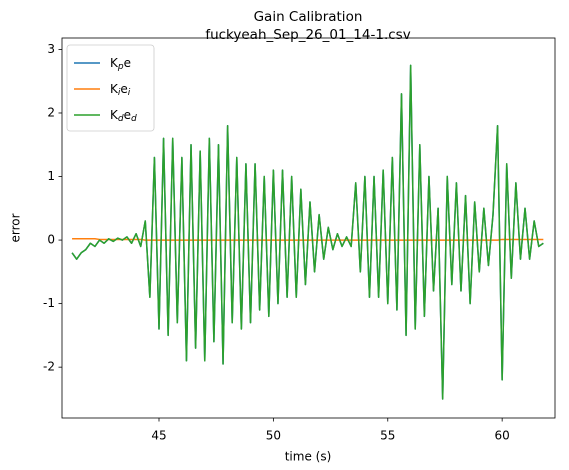 This screenshot has width=569, height=470. Describe the element at coordinates (307, 35) in the screenshot. I see `chart-subtitle: fuckyeah_Sep_26_01_14-1.csv` at that location.